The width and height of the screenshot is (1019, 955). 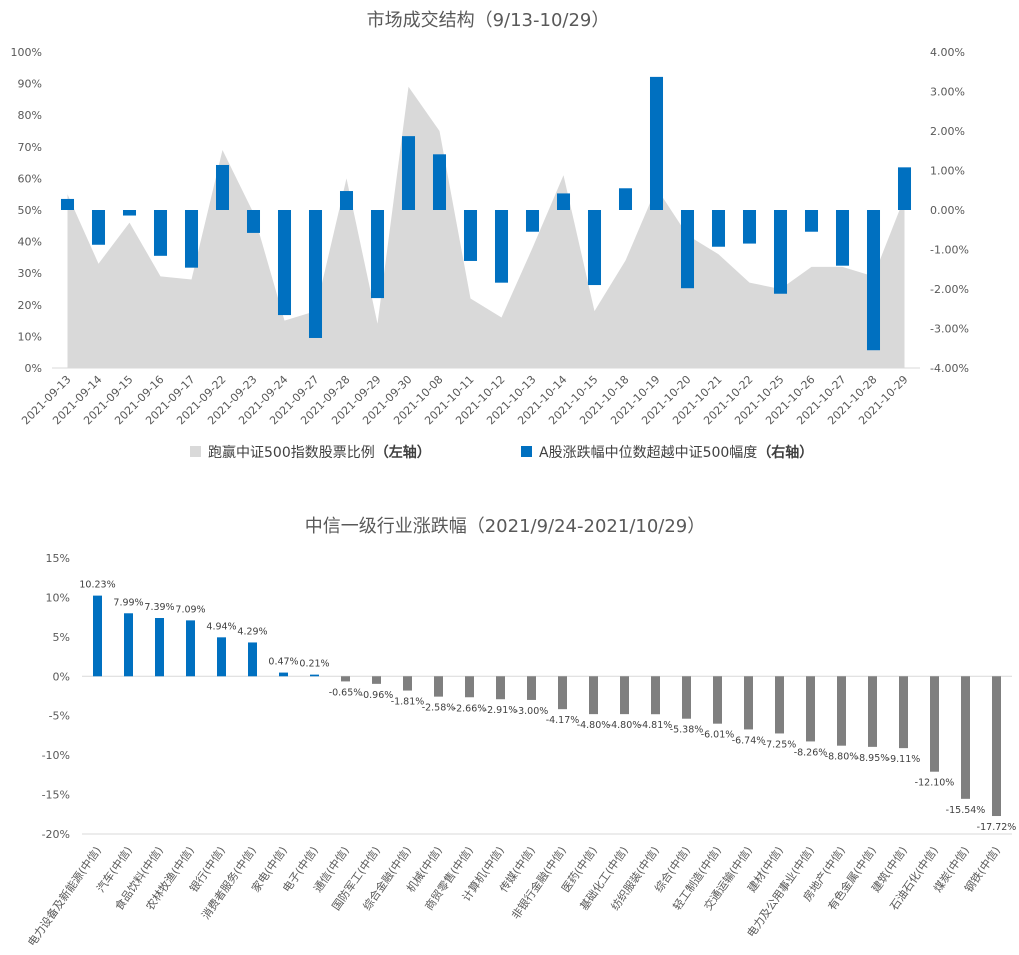 I want to click on legend-swatch-bar, so click(x=526, y=451).